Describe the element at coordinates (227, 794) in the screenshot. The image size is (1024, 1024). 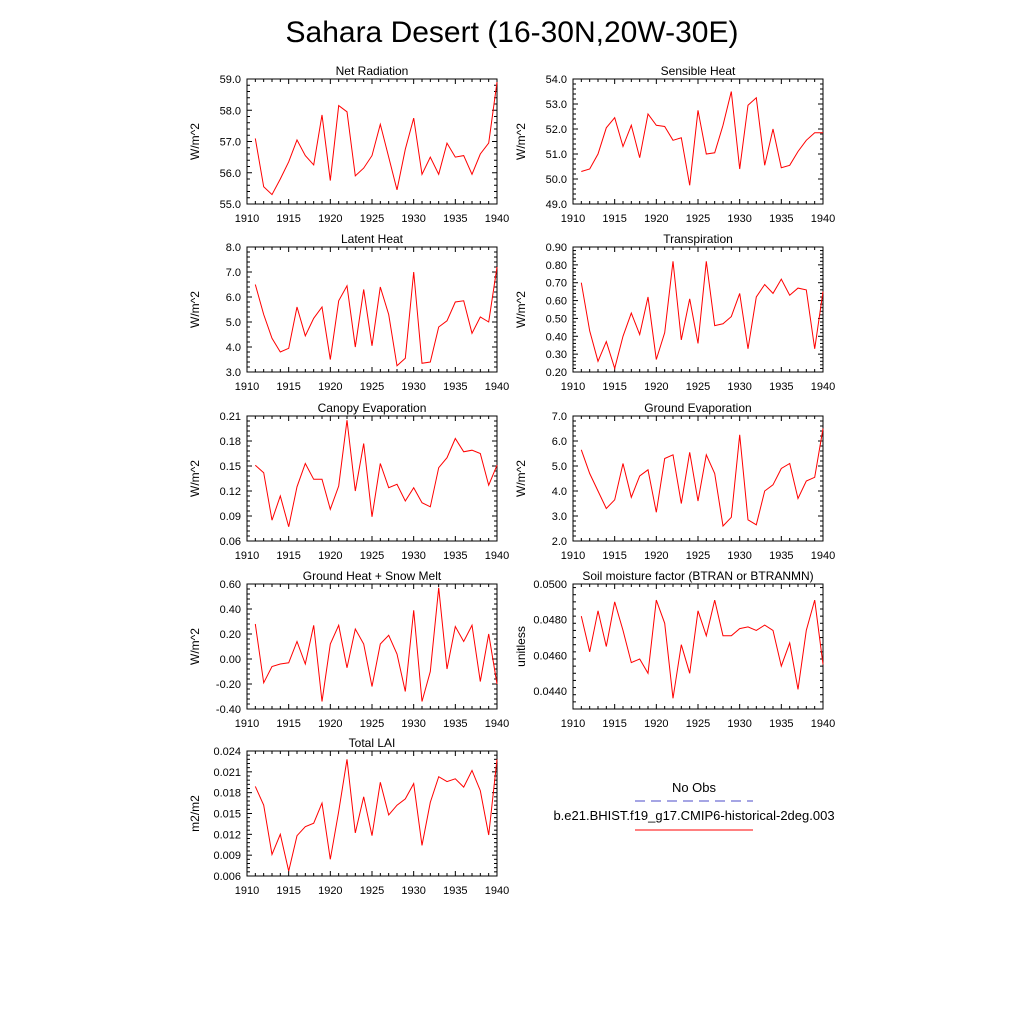
I see `y-tick-label: 0.018` at that location.